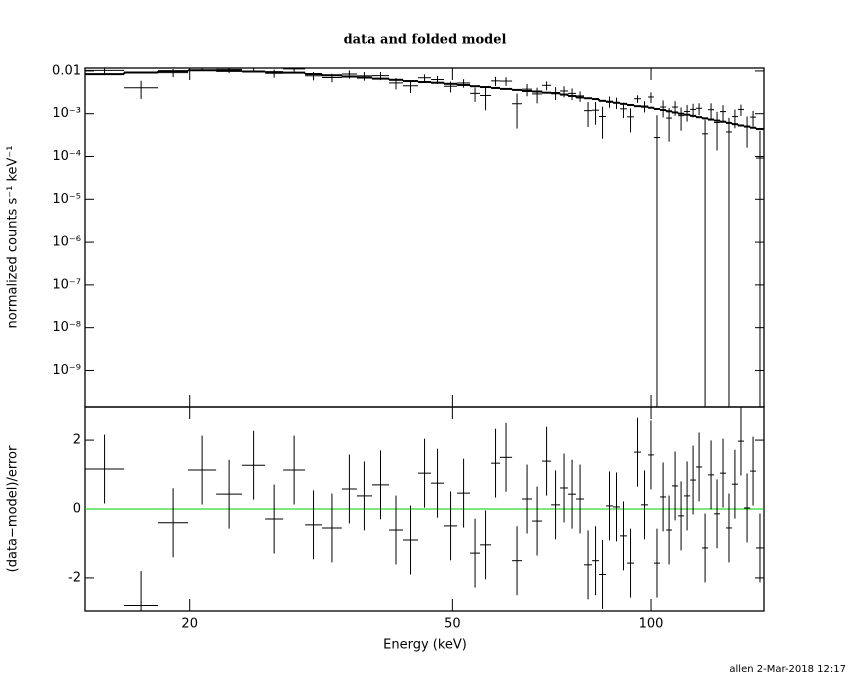  What do you see at coordinates (66, 242) in the screenshot?
I see `y-tick-label: 10⁻⁶` at bounding box center [66, 242].